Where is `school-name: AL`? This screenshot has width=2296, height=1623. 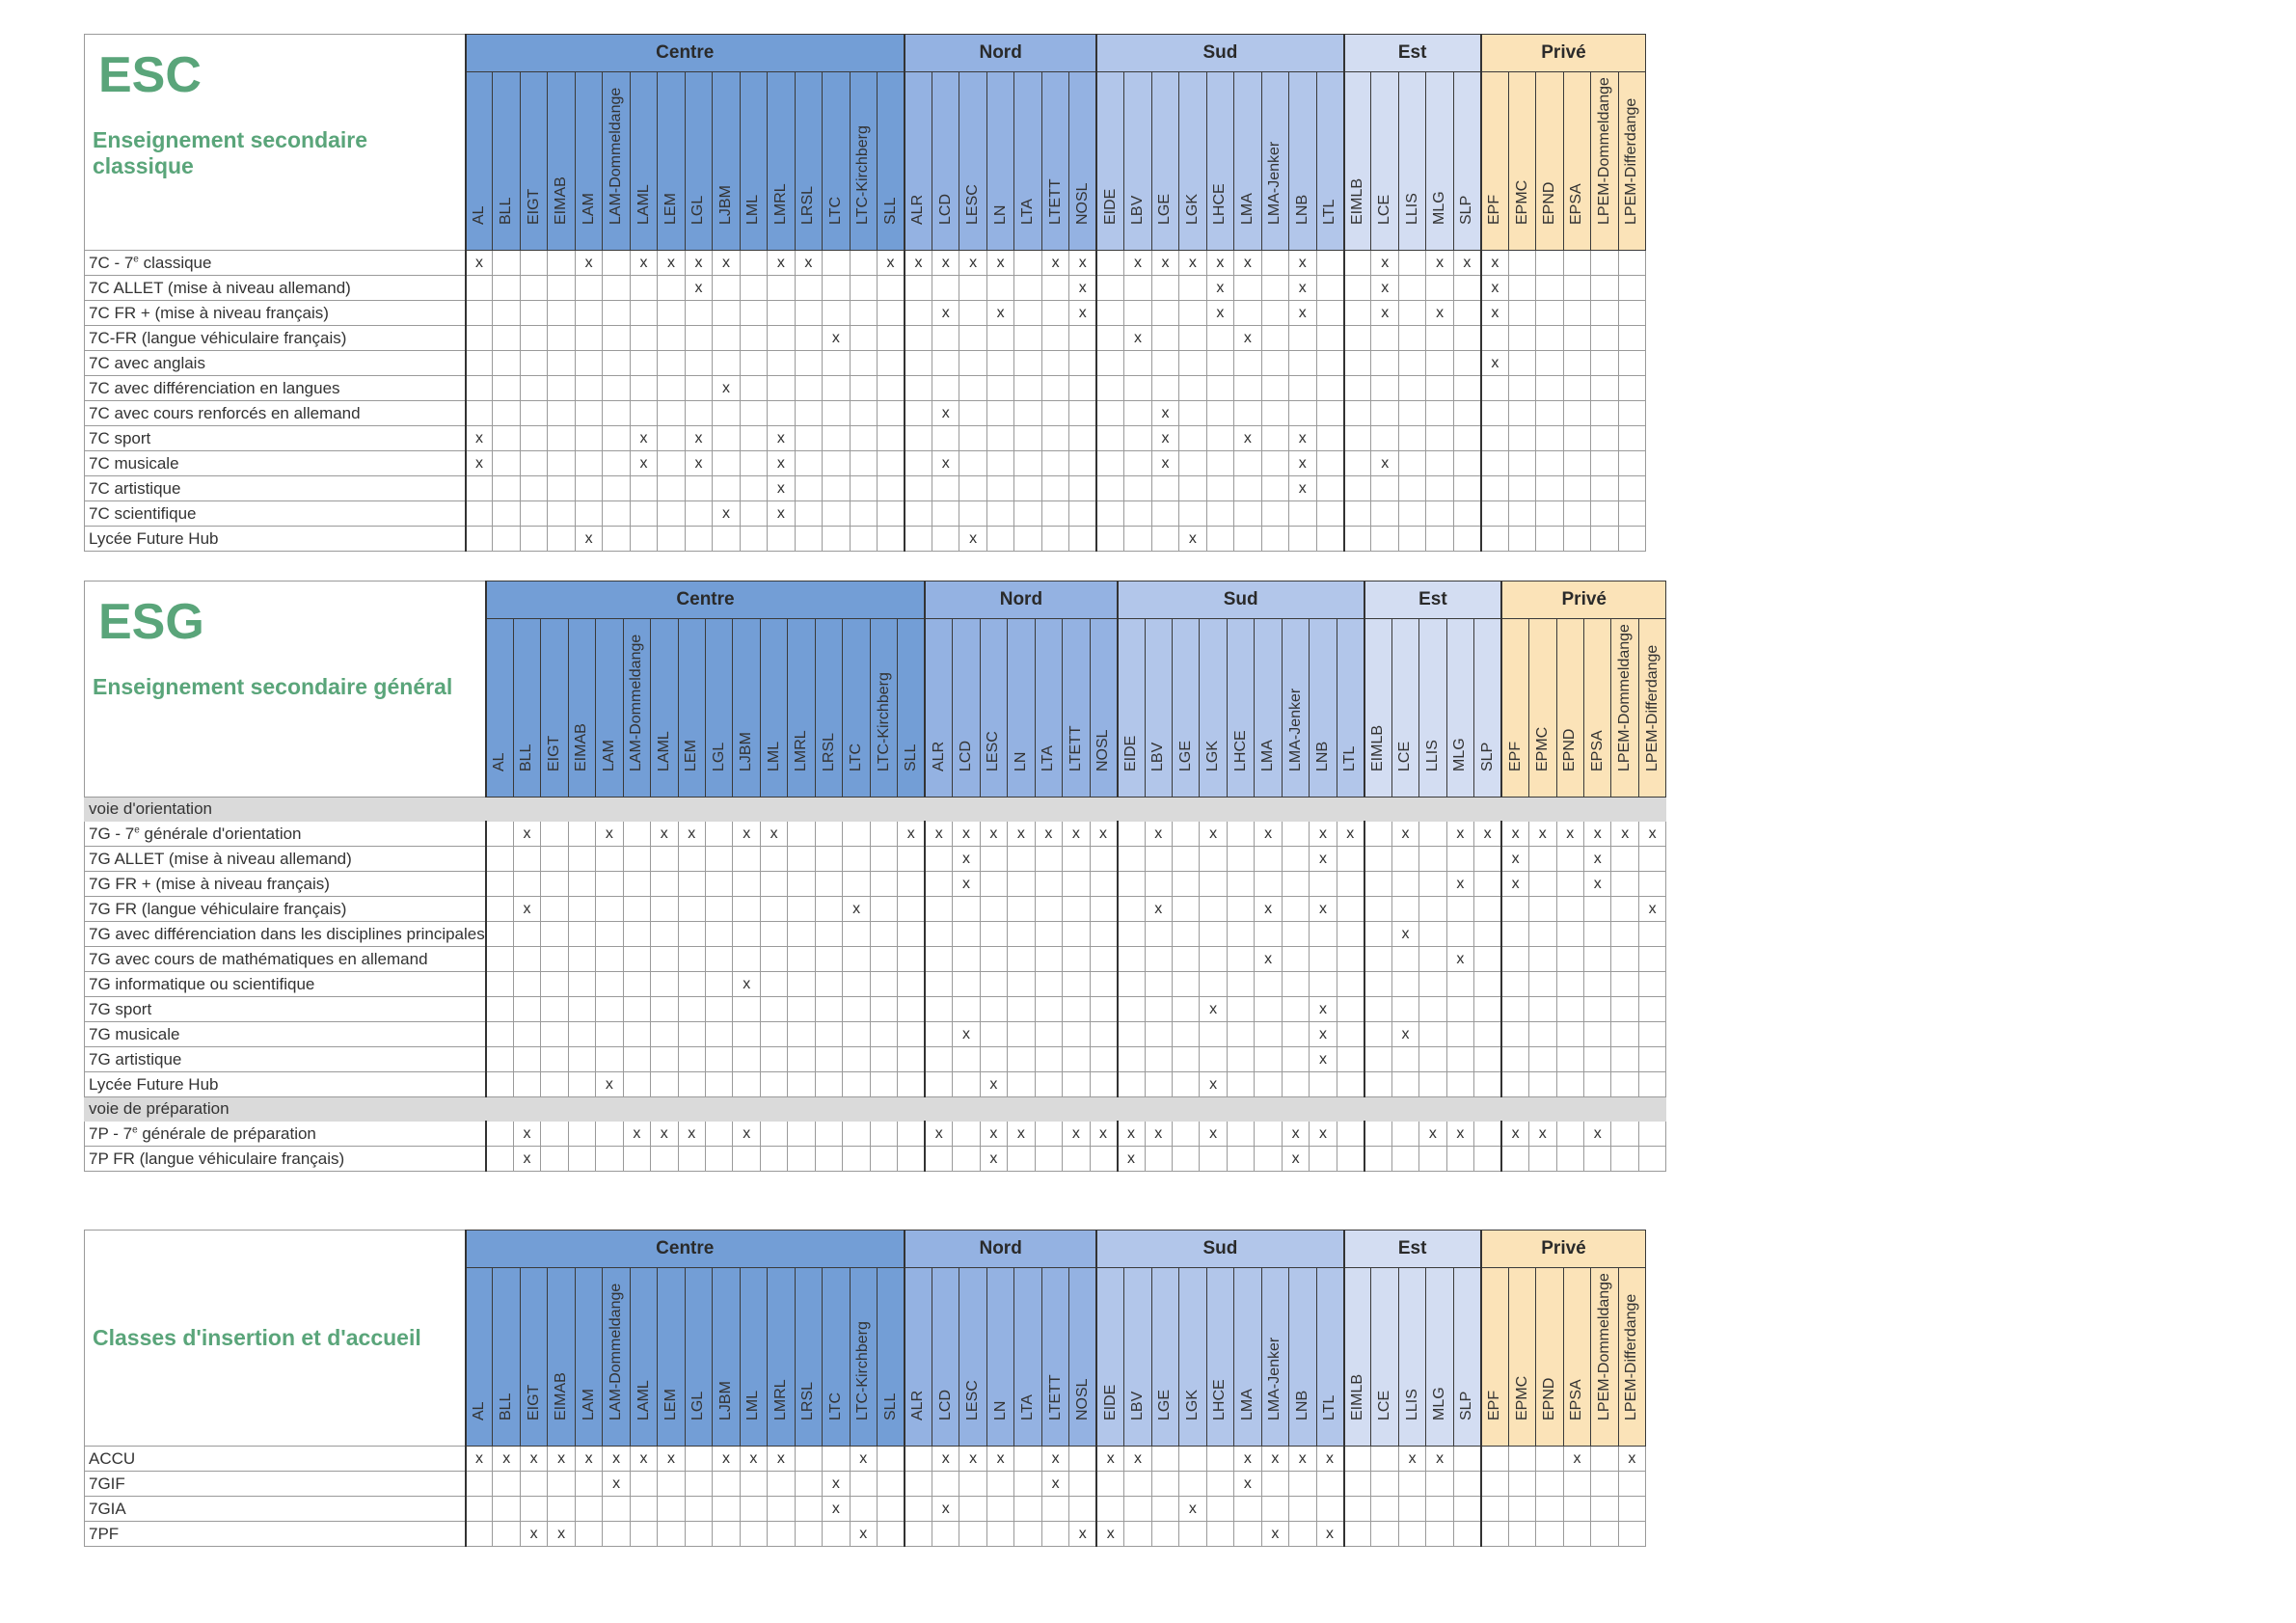
school-name: AL is located at coordinates (478, 215).